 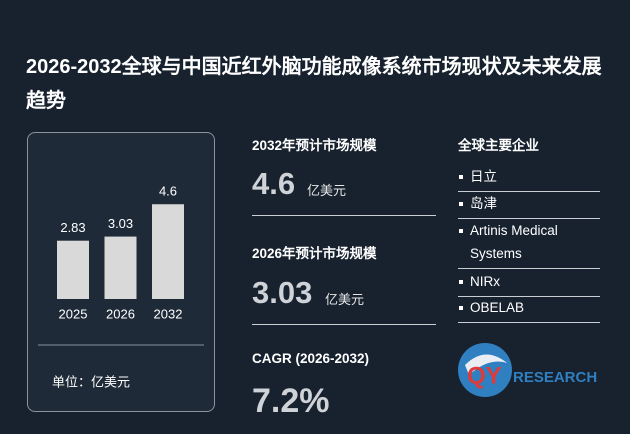 What do you see at coordinates (274, 183) in the screenshot?
I see `stat-value: 4.6` at bounding box center [274, 183].